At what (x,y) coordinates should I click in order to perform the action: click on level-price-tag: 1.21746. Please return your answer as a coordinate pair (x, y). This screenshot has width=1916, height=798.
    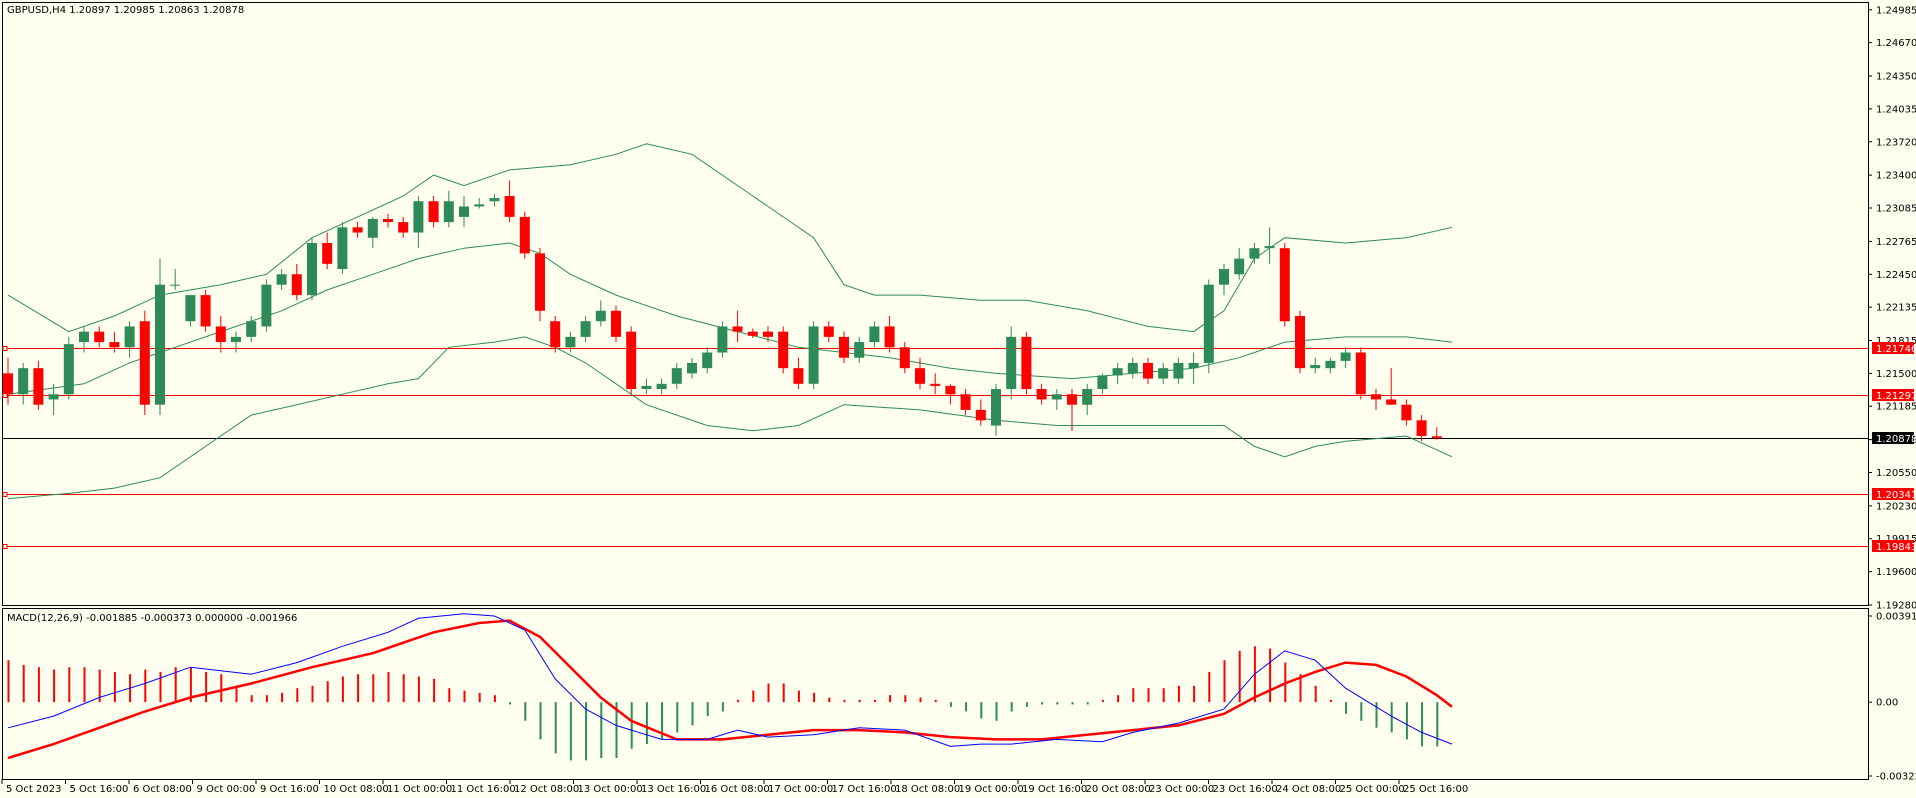
    Looking at the image, I should click on (1896, 349).